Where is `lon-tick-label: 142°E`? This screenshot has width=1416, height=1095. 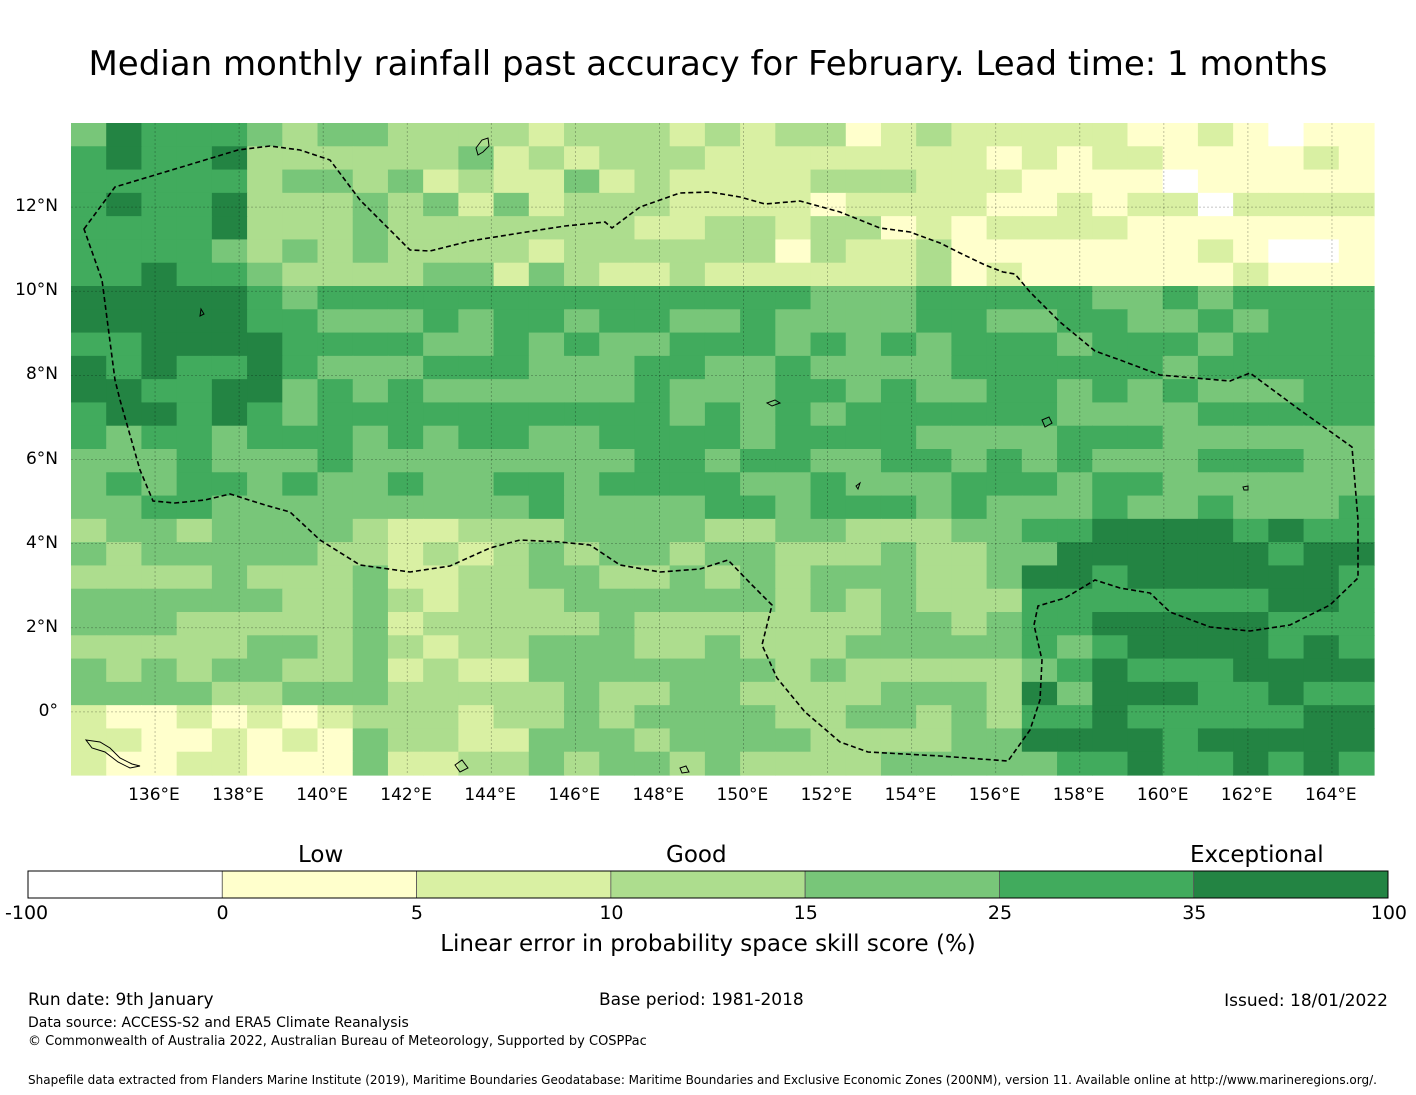 lon-tick-label: 142°E is located at coordinates (406, 795).